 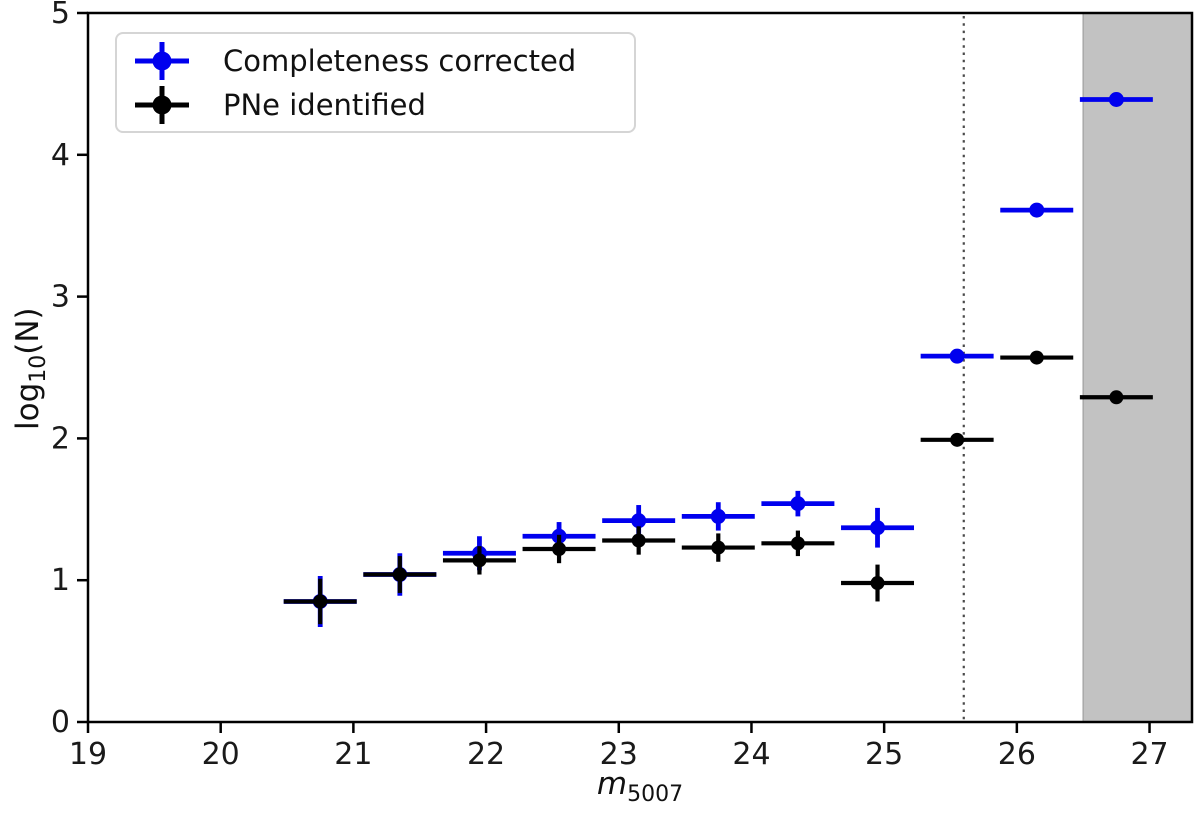 I want to click on x-tick-label: 21, so click(x=353, y=754).